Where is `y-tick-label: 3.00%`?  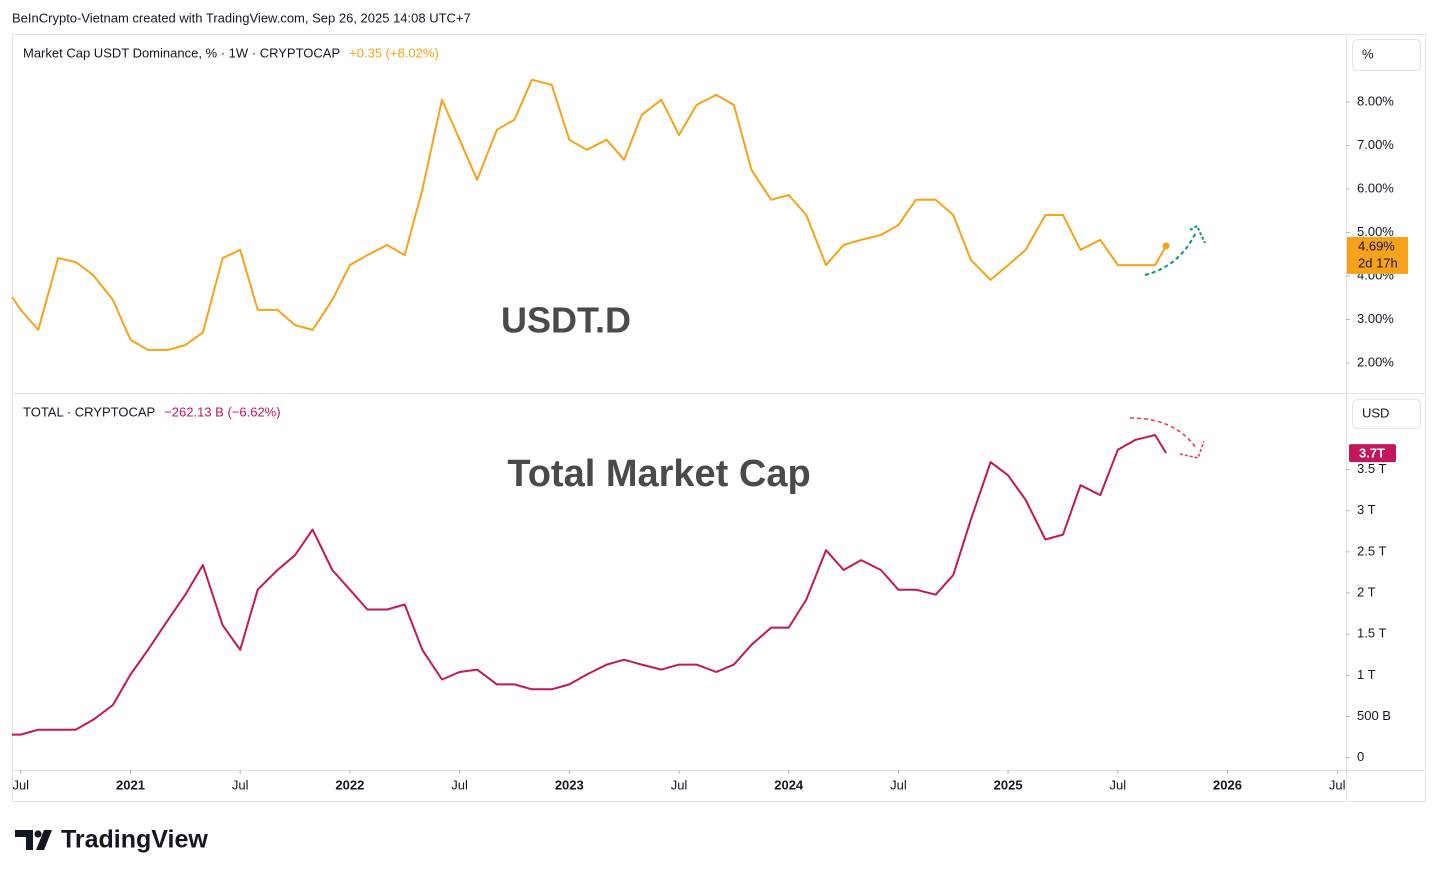
y-tick-label: 3.00% is located at coordinates (1375, 318).